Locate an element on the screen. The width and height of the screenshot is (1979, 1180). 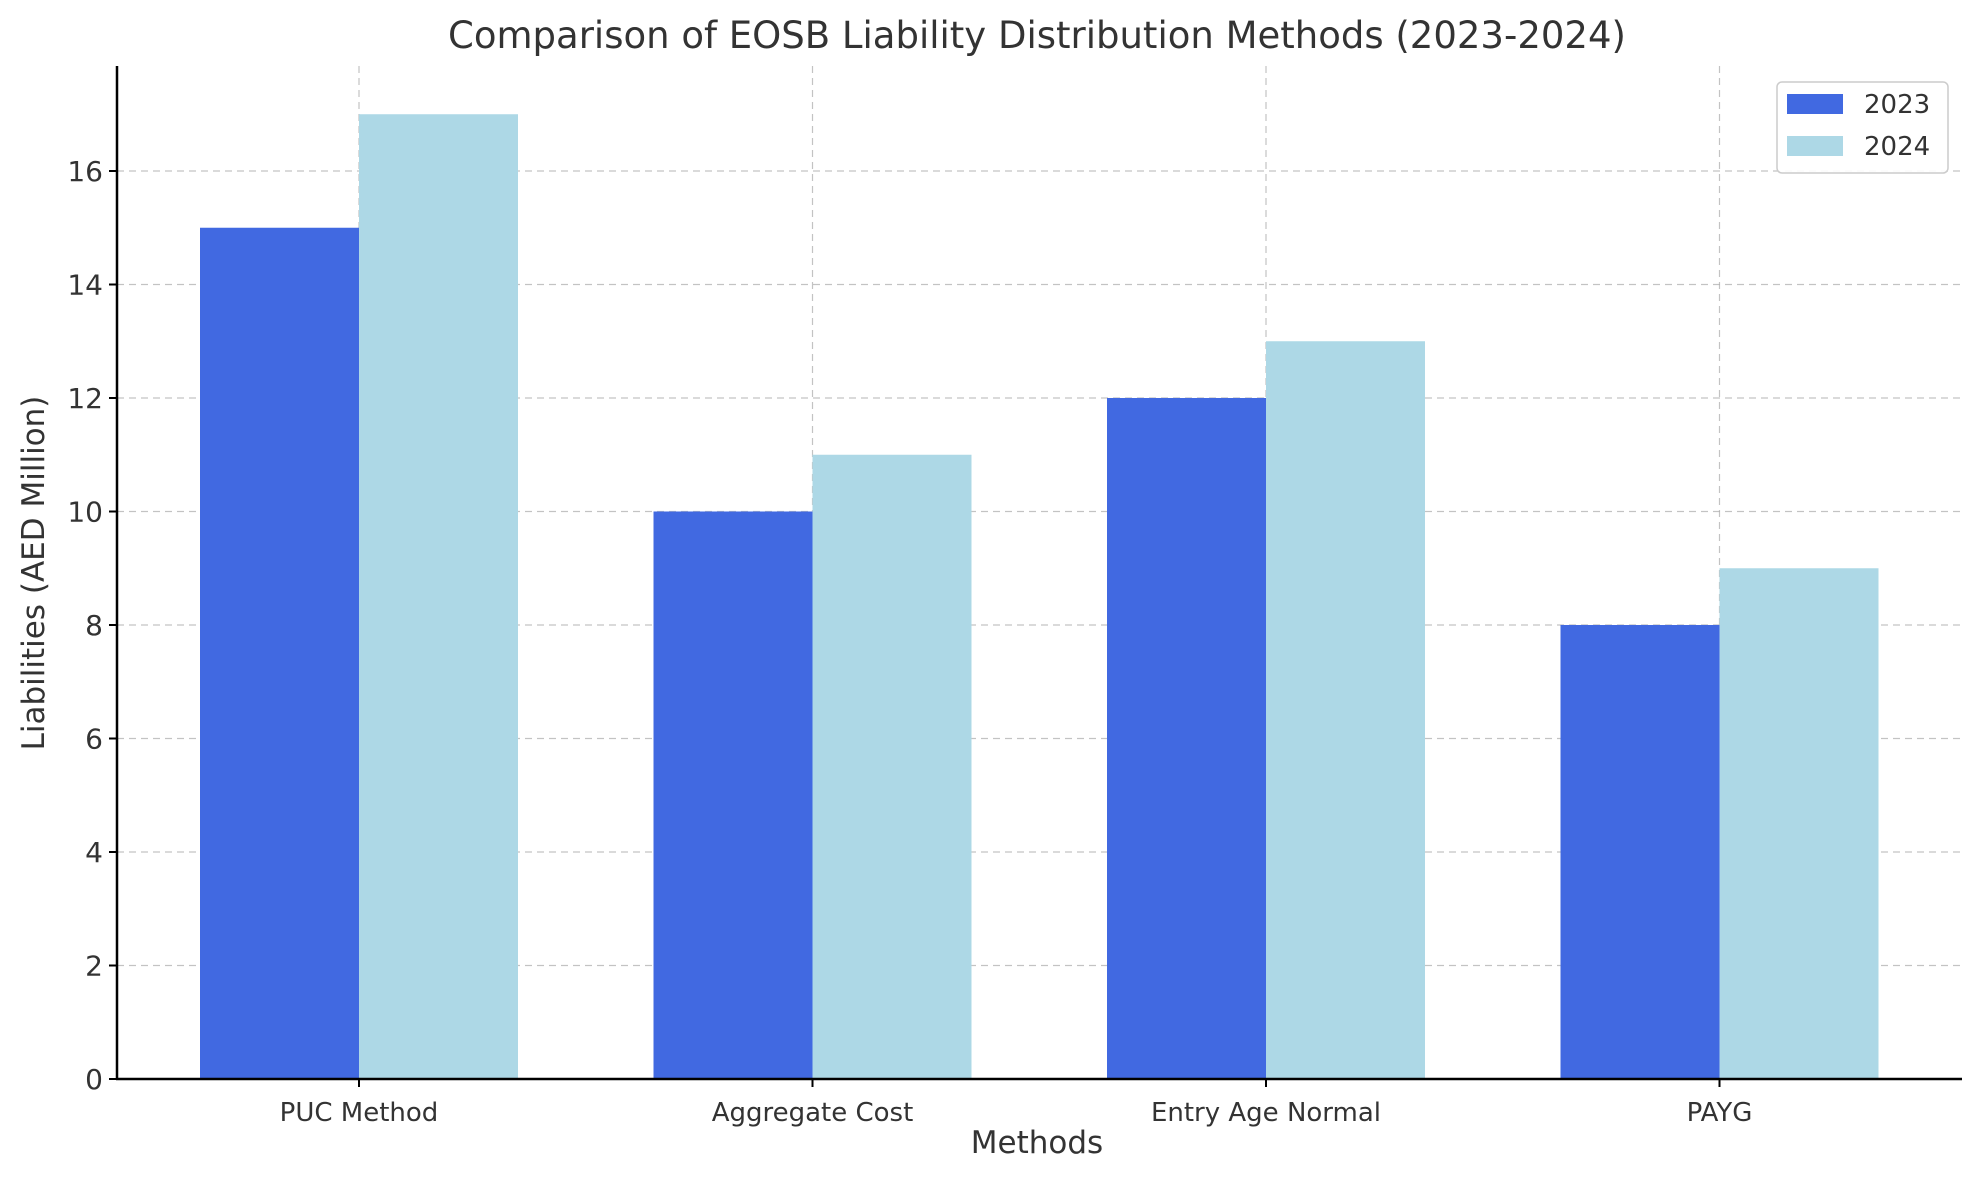
x-tick-label: Aggregate Cost is located at coordinates (813, 1113).